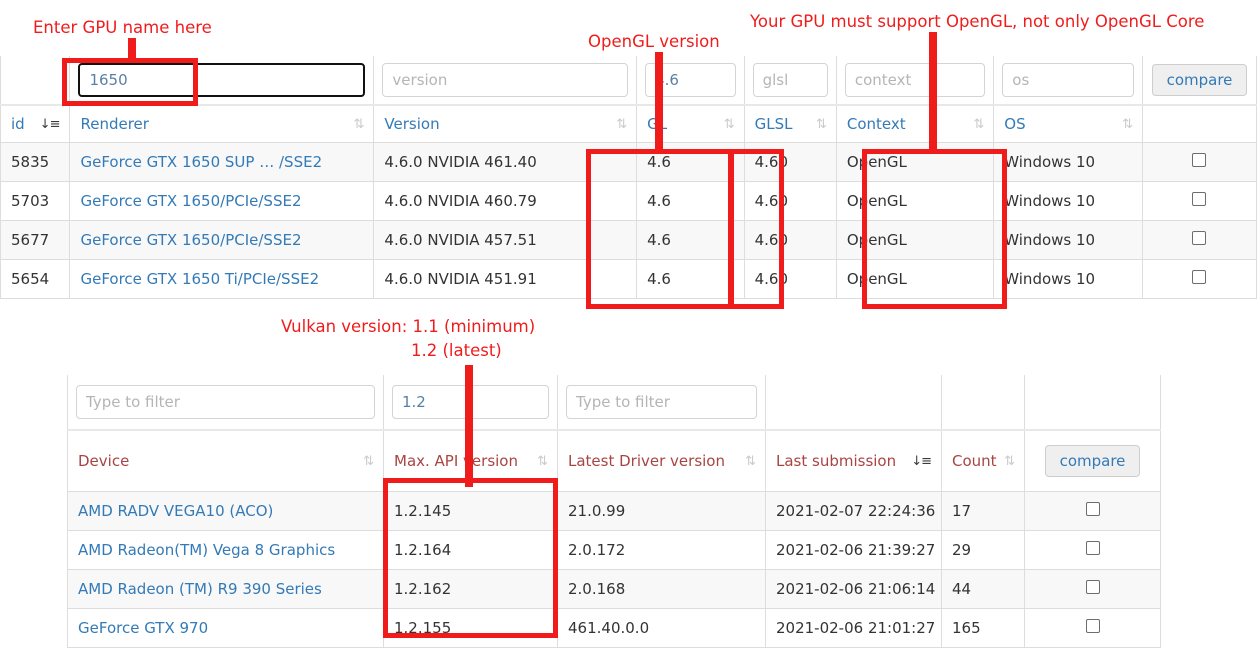 The width and height of the screenshot is (1257, 648). I want to click on device-filter-input, so click(225, 402).